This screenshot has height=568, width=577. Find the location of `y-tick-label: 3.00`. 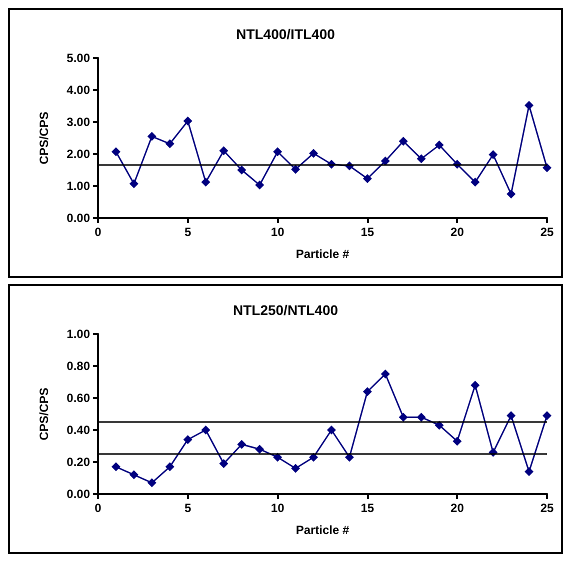

y-tick-label: 3.00 is located at coordinates (78, 122).